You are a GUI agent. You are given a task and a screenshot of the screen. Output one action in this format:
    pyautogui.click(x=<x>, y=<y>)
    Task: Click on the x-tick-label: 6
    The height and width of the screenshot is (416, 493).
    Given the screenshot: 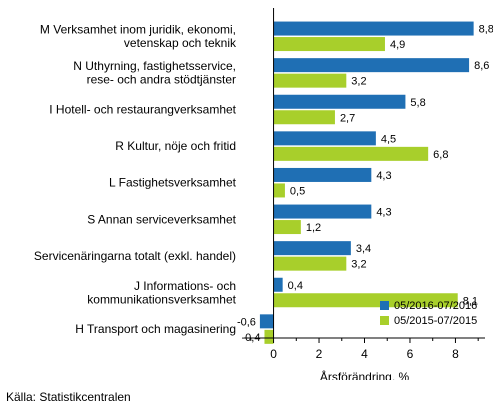 What is the action you would take?
    pyautogui.click(x=410, y=354)
    